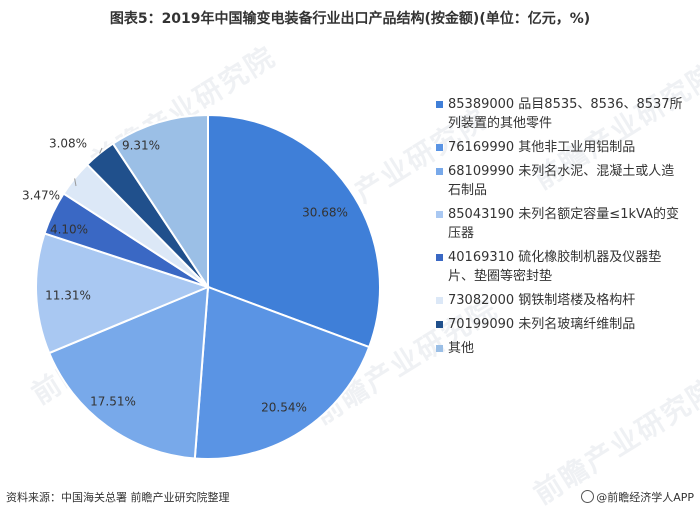  Describe the element at coordinates (542, 324) in the screenshot. I see `legend-label: 70199090 未列名玻璃纤维制品` at that location.